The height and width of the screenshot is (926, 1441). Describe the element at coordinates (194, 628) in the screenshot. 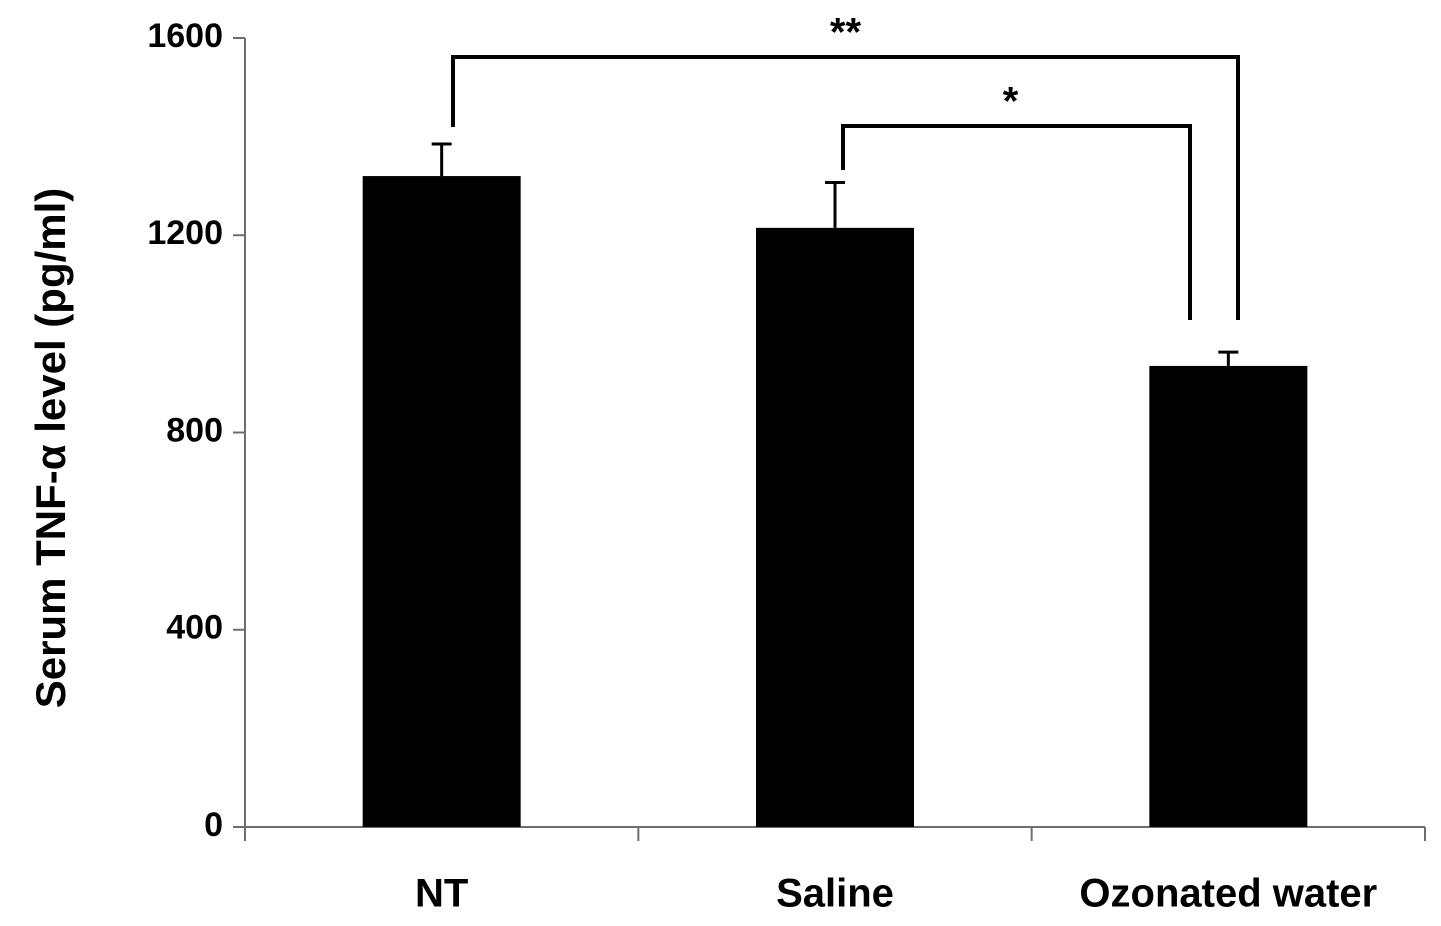

I see `y-tick-label: 400` at that location.